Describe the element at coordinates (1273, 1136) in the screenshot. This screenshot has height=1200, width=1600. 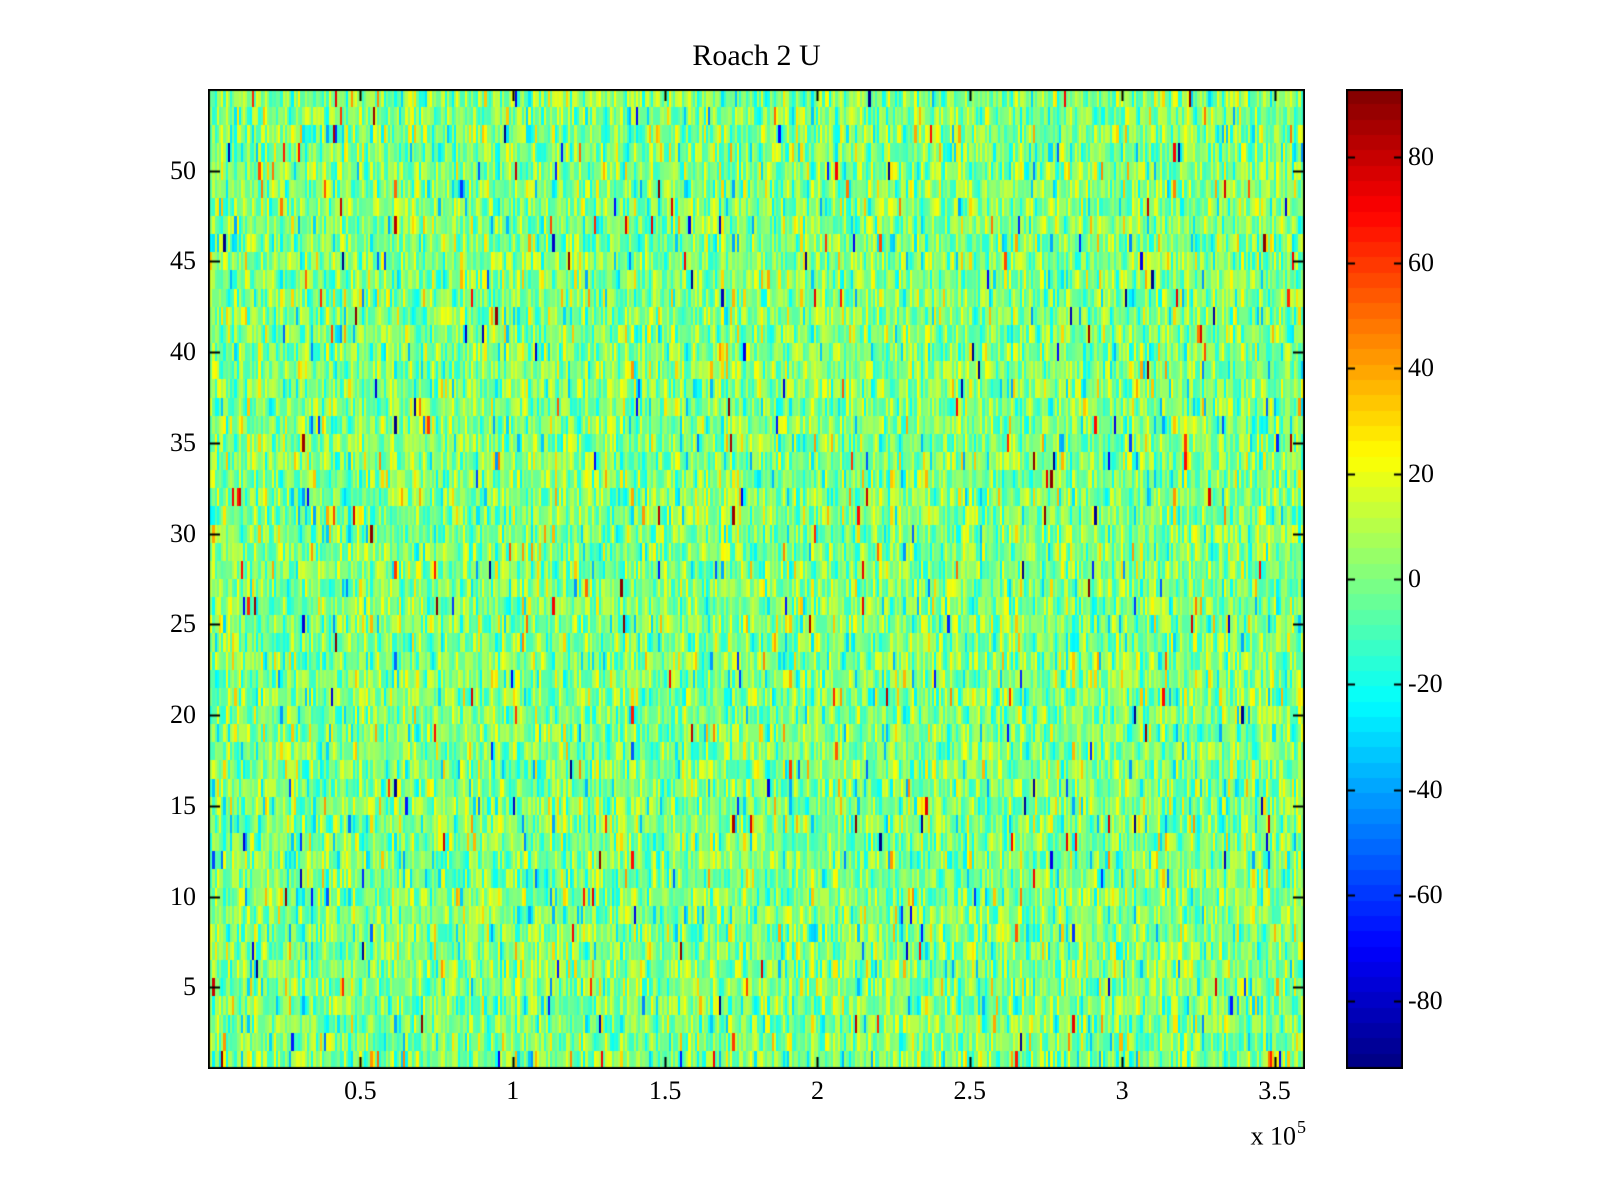
I see `x-axis-exponent-prefix: x 10` at that location.